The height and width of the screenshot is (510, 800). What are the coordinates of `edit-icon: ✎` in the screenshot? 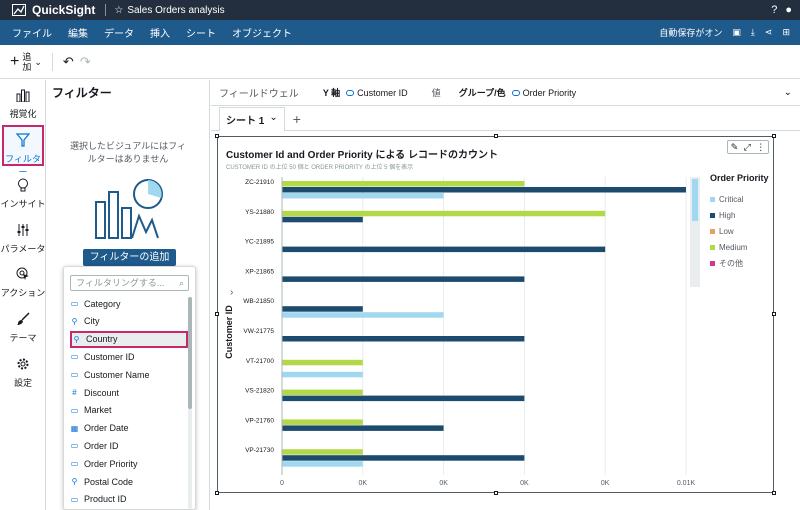 It's located at (734, 146).